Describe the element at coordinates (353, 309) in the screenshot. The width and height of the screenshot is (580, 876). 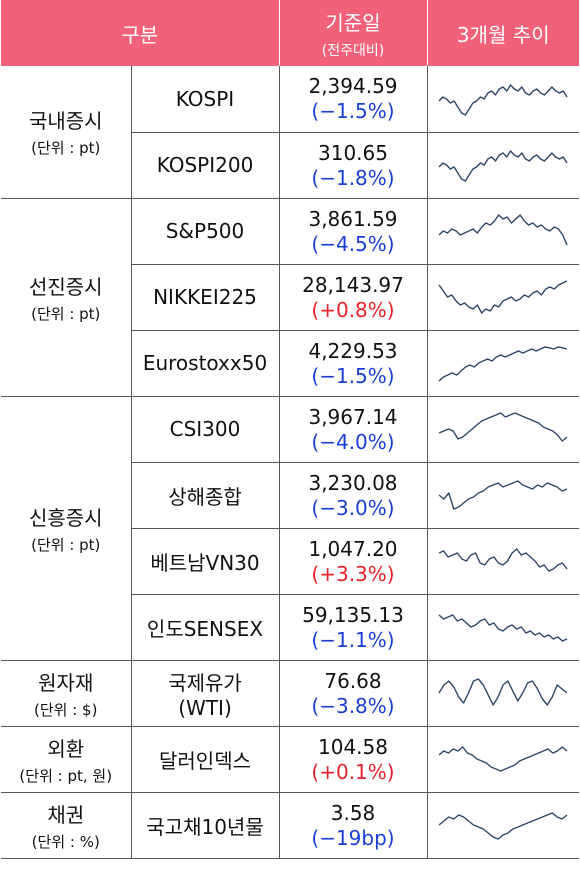
I see `change-value: (+0.8%)` at that location.